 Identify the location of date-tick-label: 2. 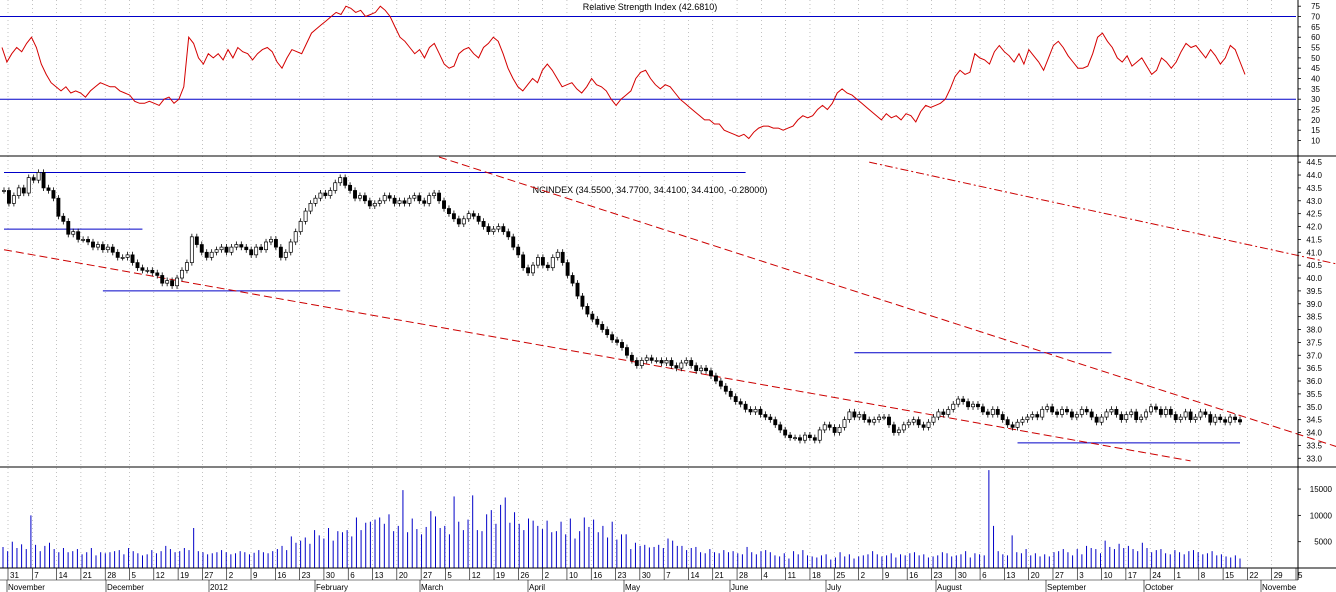
(863, 575).